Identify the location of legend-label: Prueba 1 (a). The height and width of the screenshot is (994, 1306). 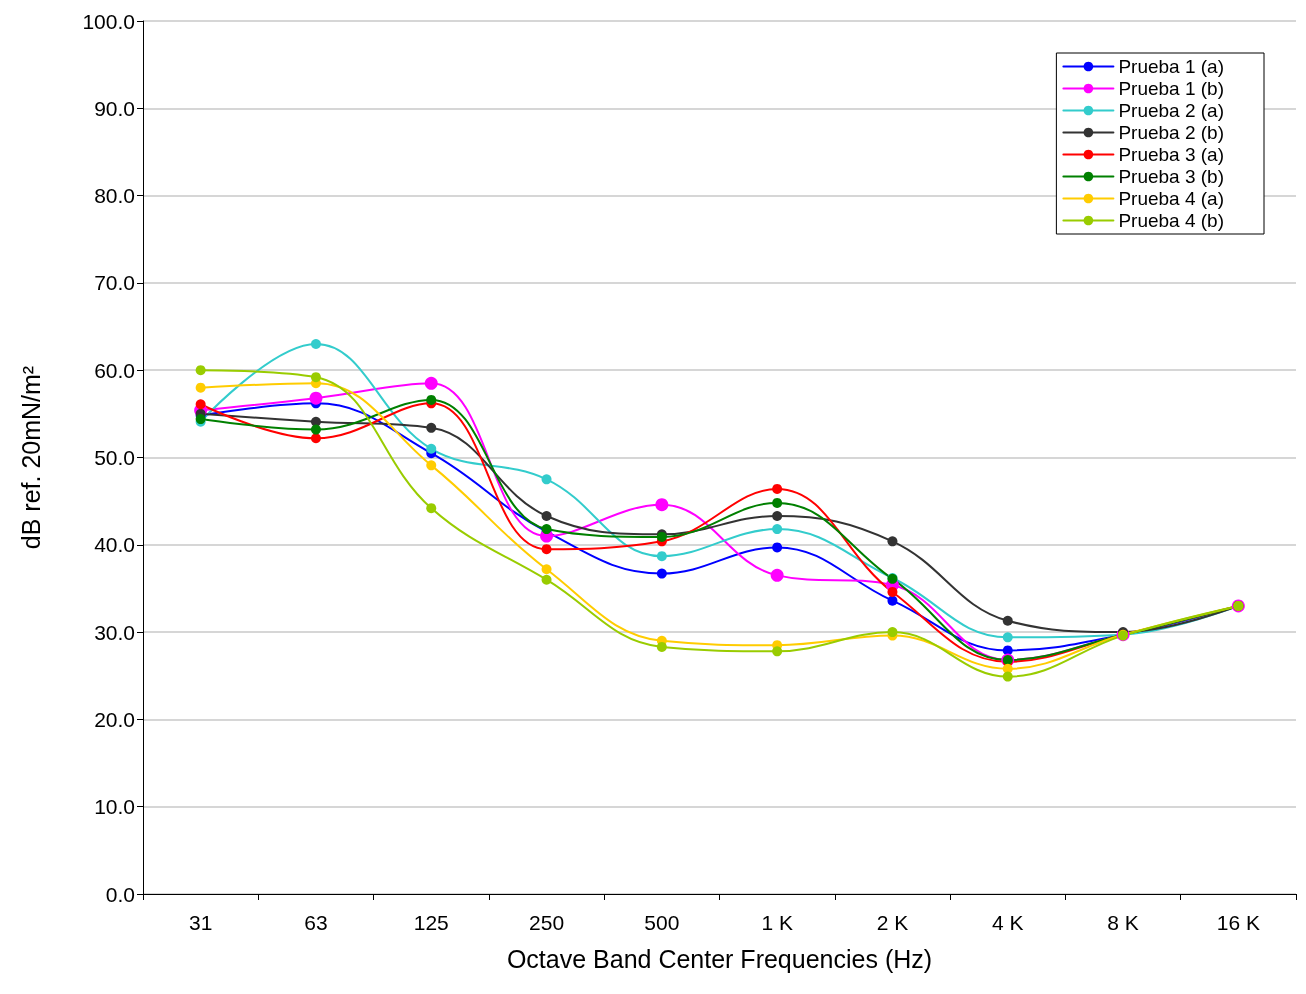
(1171, 66).